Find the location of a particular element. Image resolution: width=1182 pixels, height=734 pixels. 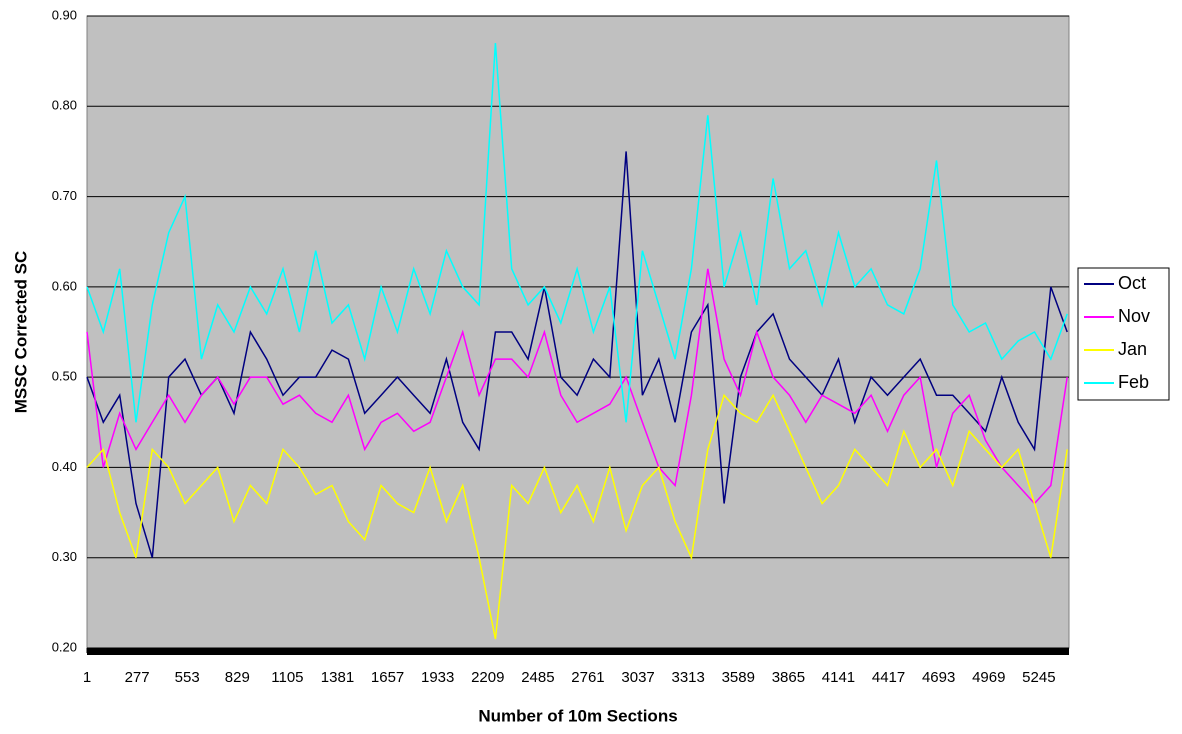

x-tick-label: 4417 is located at coordinates (888, 677).